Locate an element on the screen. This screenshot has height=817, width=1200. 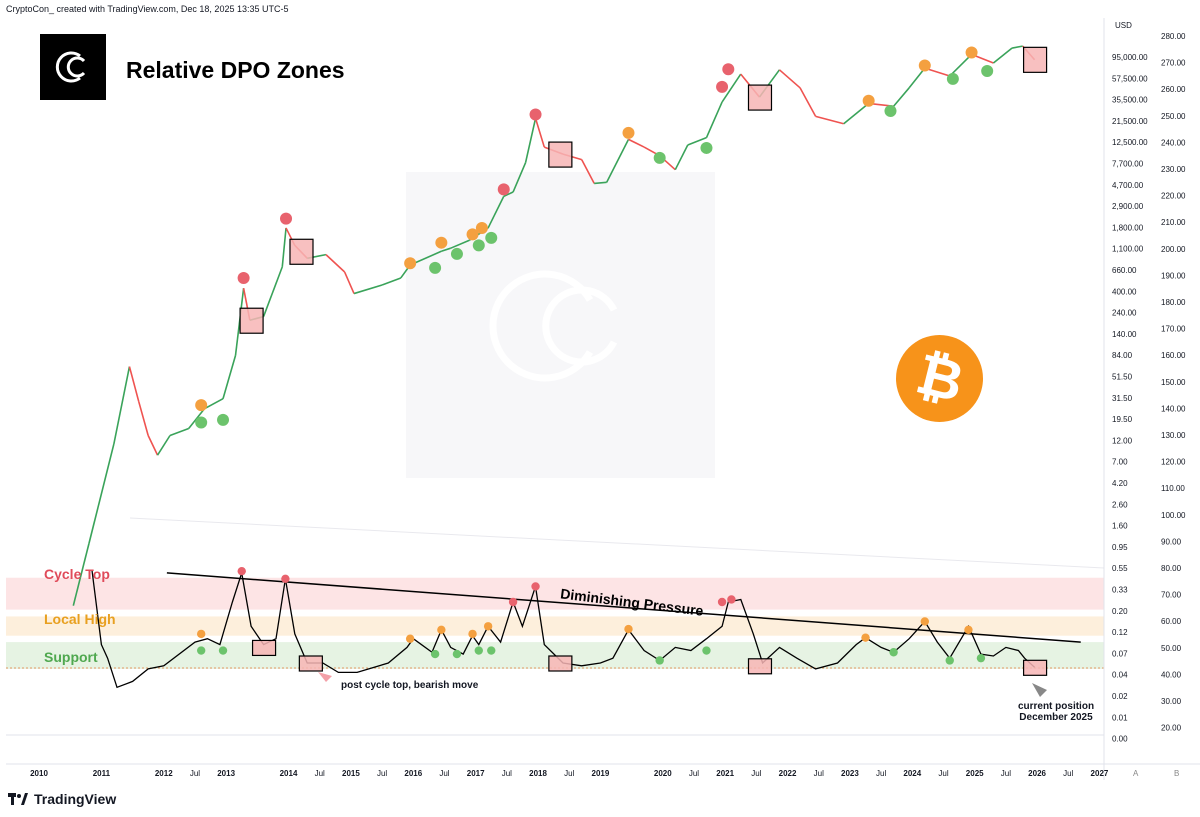
watermark-panel is located at coordinates (560, 325).